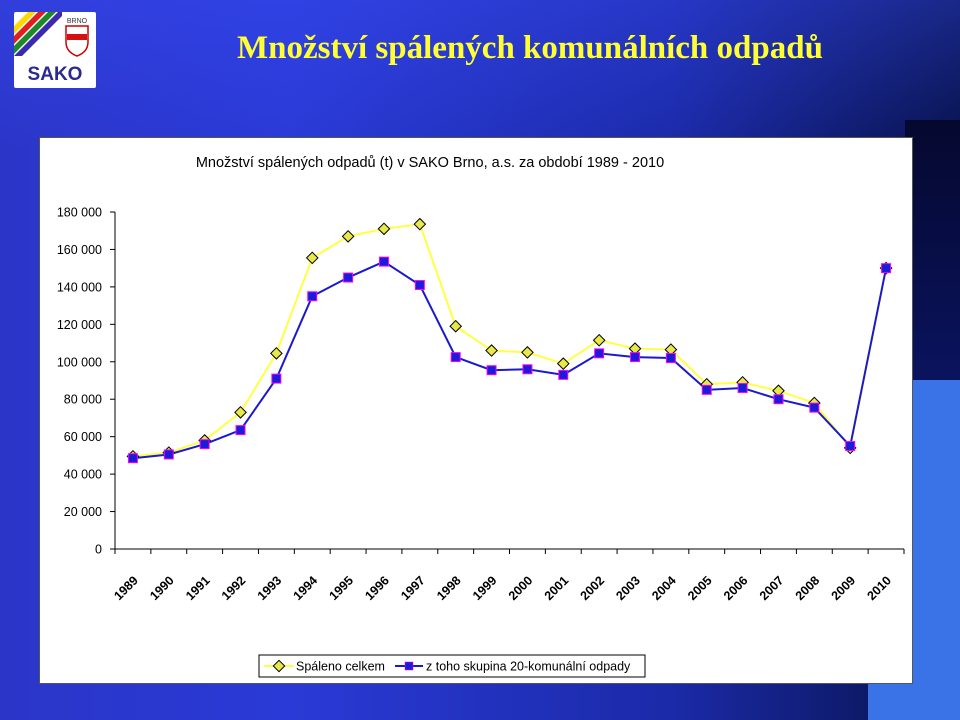 This screenshot has height=720, width=960. Describe the element at coordinates (79, 250) in the screenshot. I see `y-tick-label: 160 000` at that location.